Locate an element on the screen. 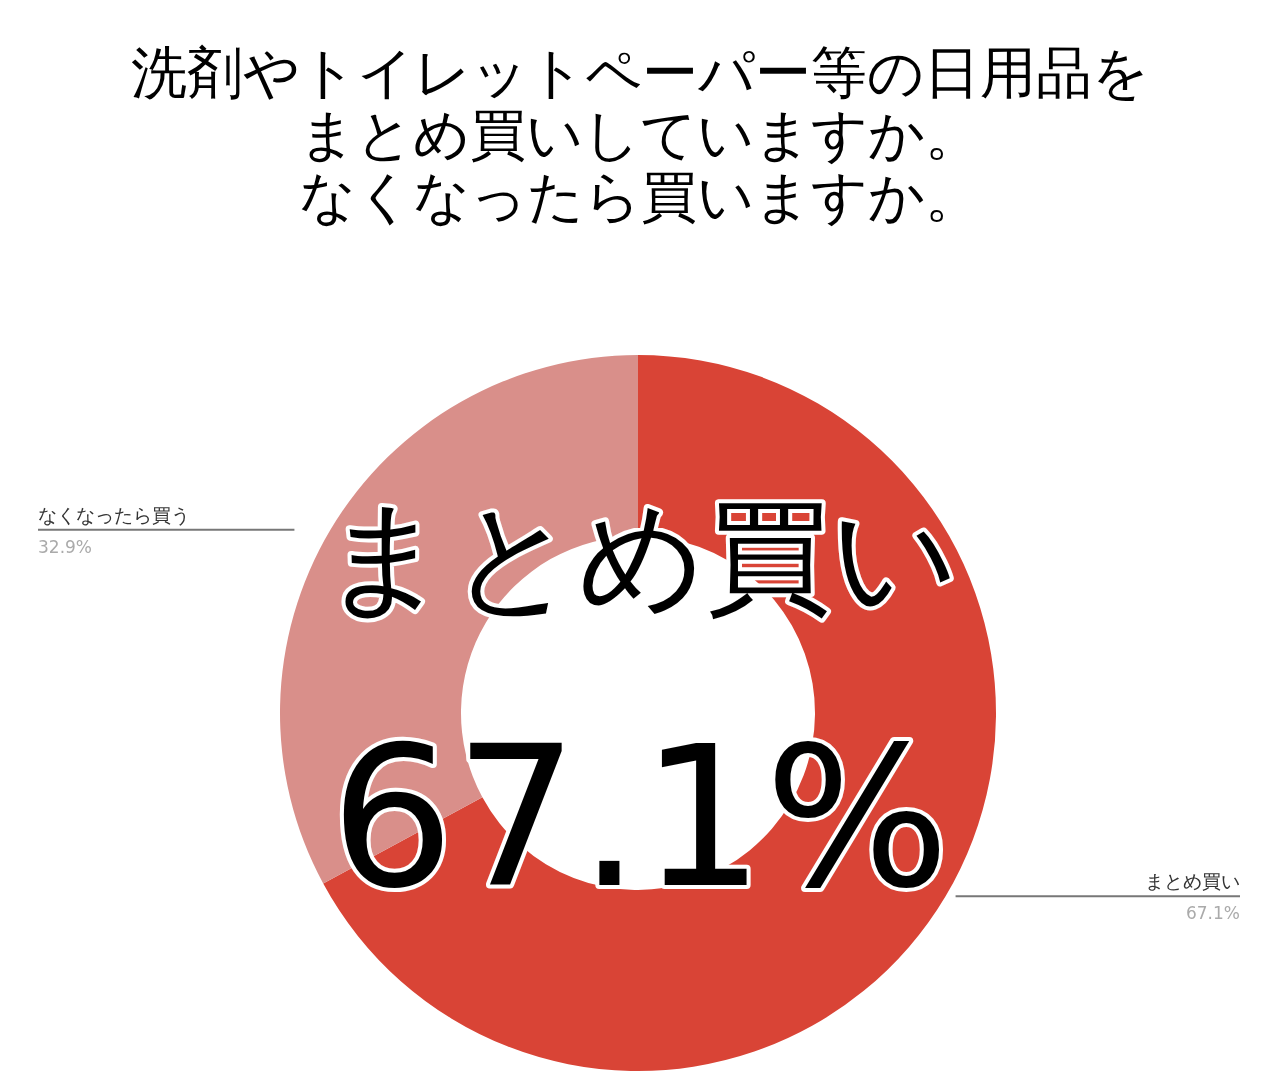 This screenshot has width=1280, height=1085. slice-label: まとめ買い is located at coordinates (1192, 881).